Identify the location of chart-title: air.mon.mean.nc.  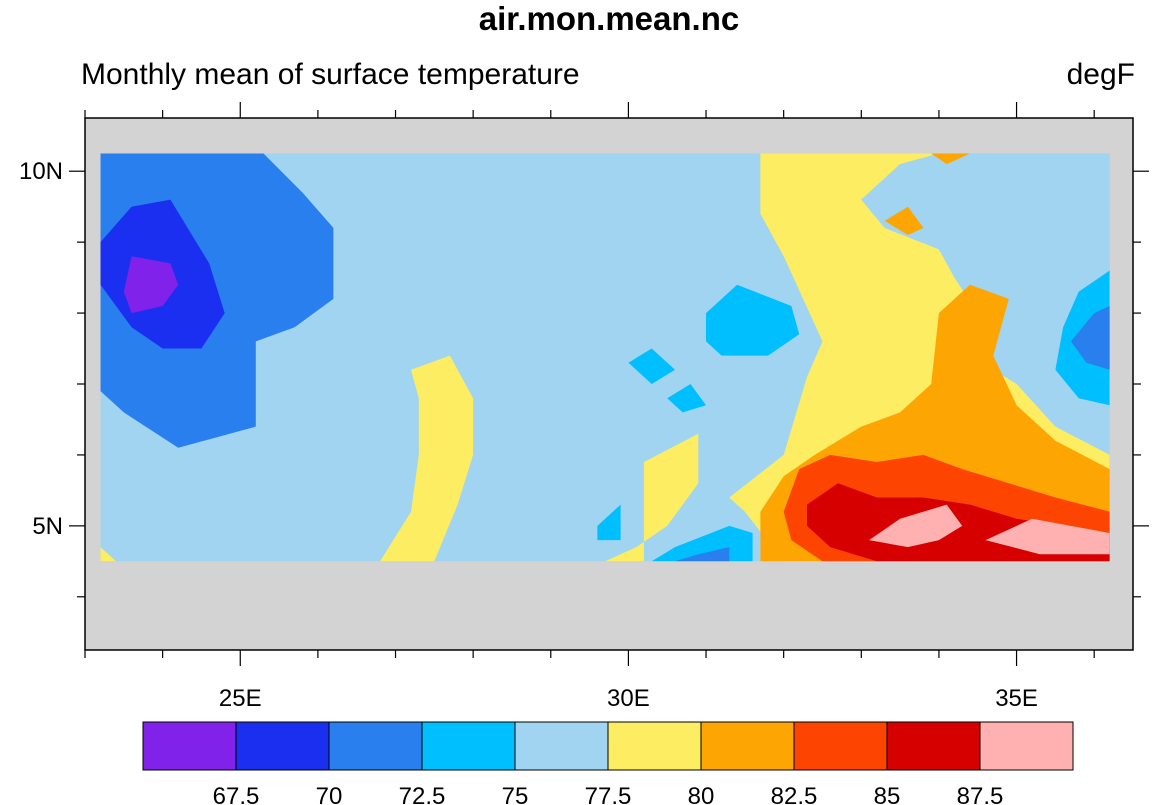
(609, 18).